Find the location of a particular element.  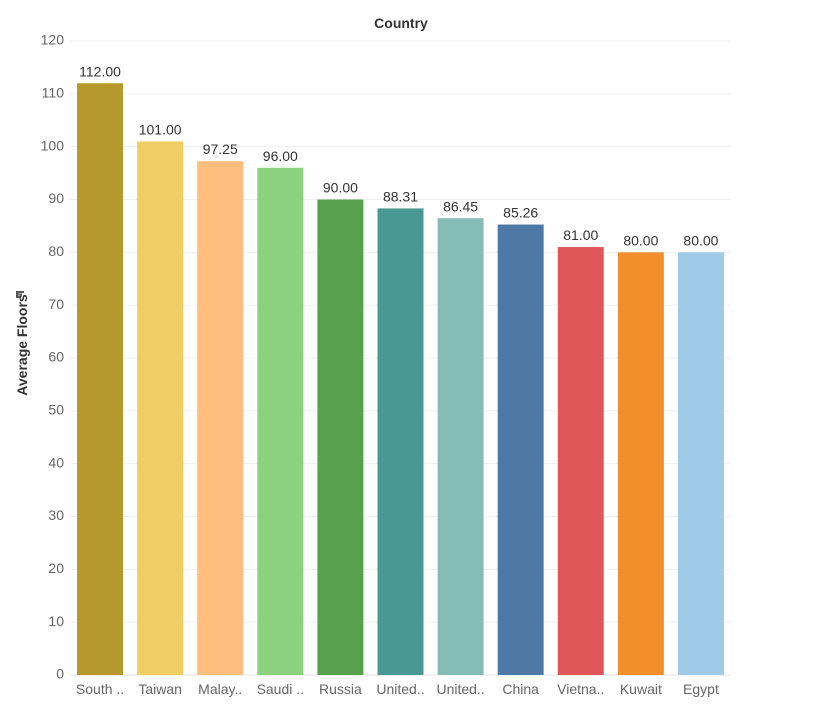

x-tick-label: Kuwait is located at coordinates (641, 689).